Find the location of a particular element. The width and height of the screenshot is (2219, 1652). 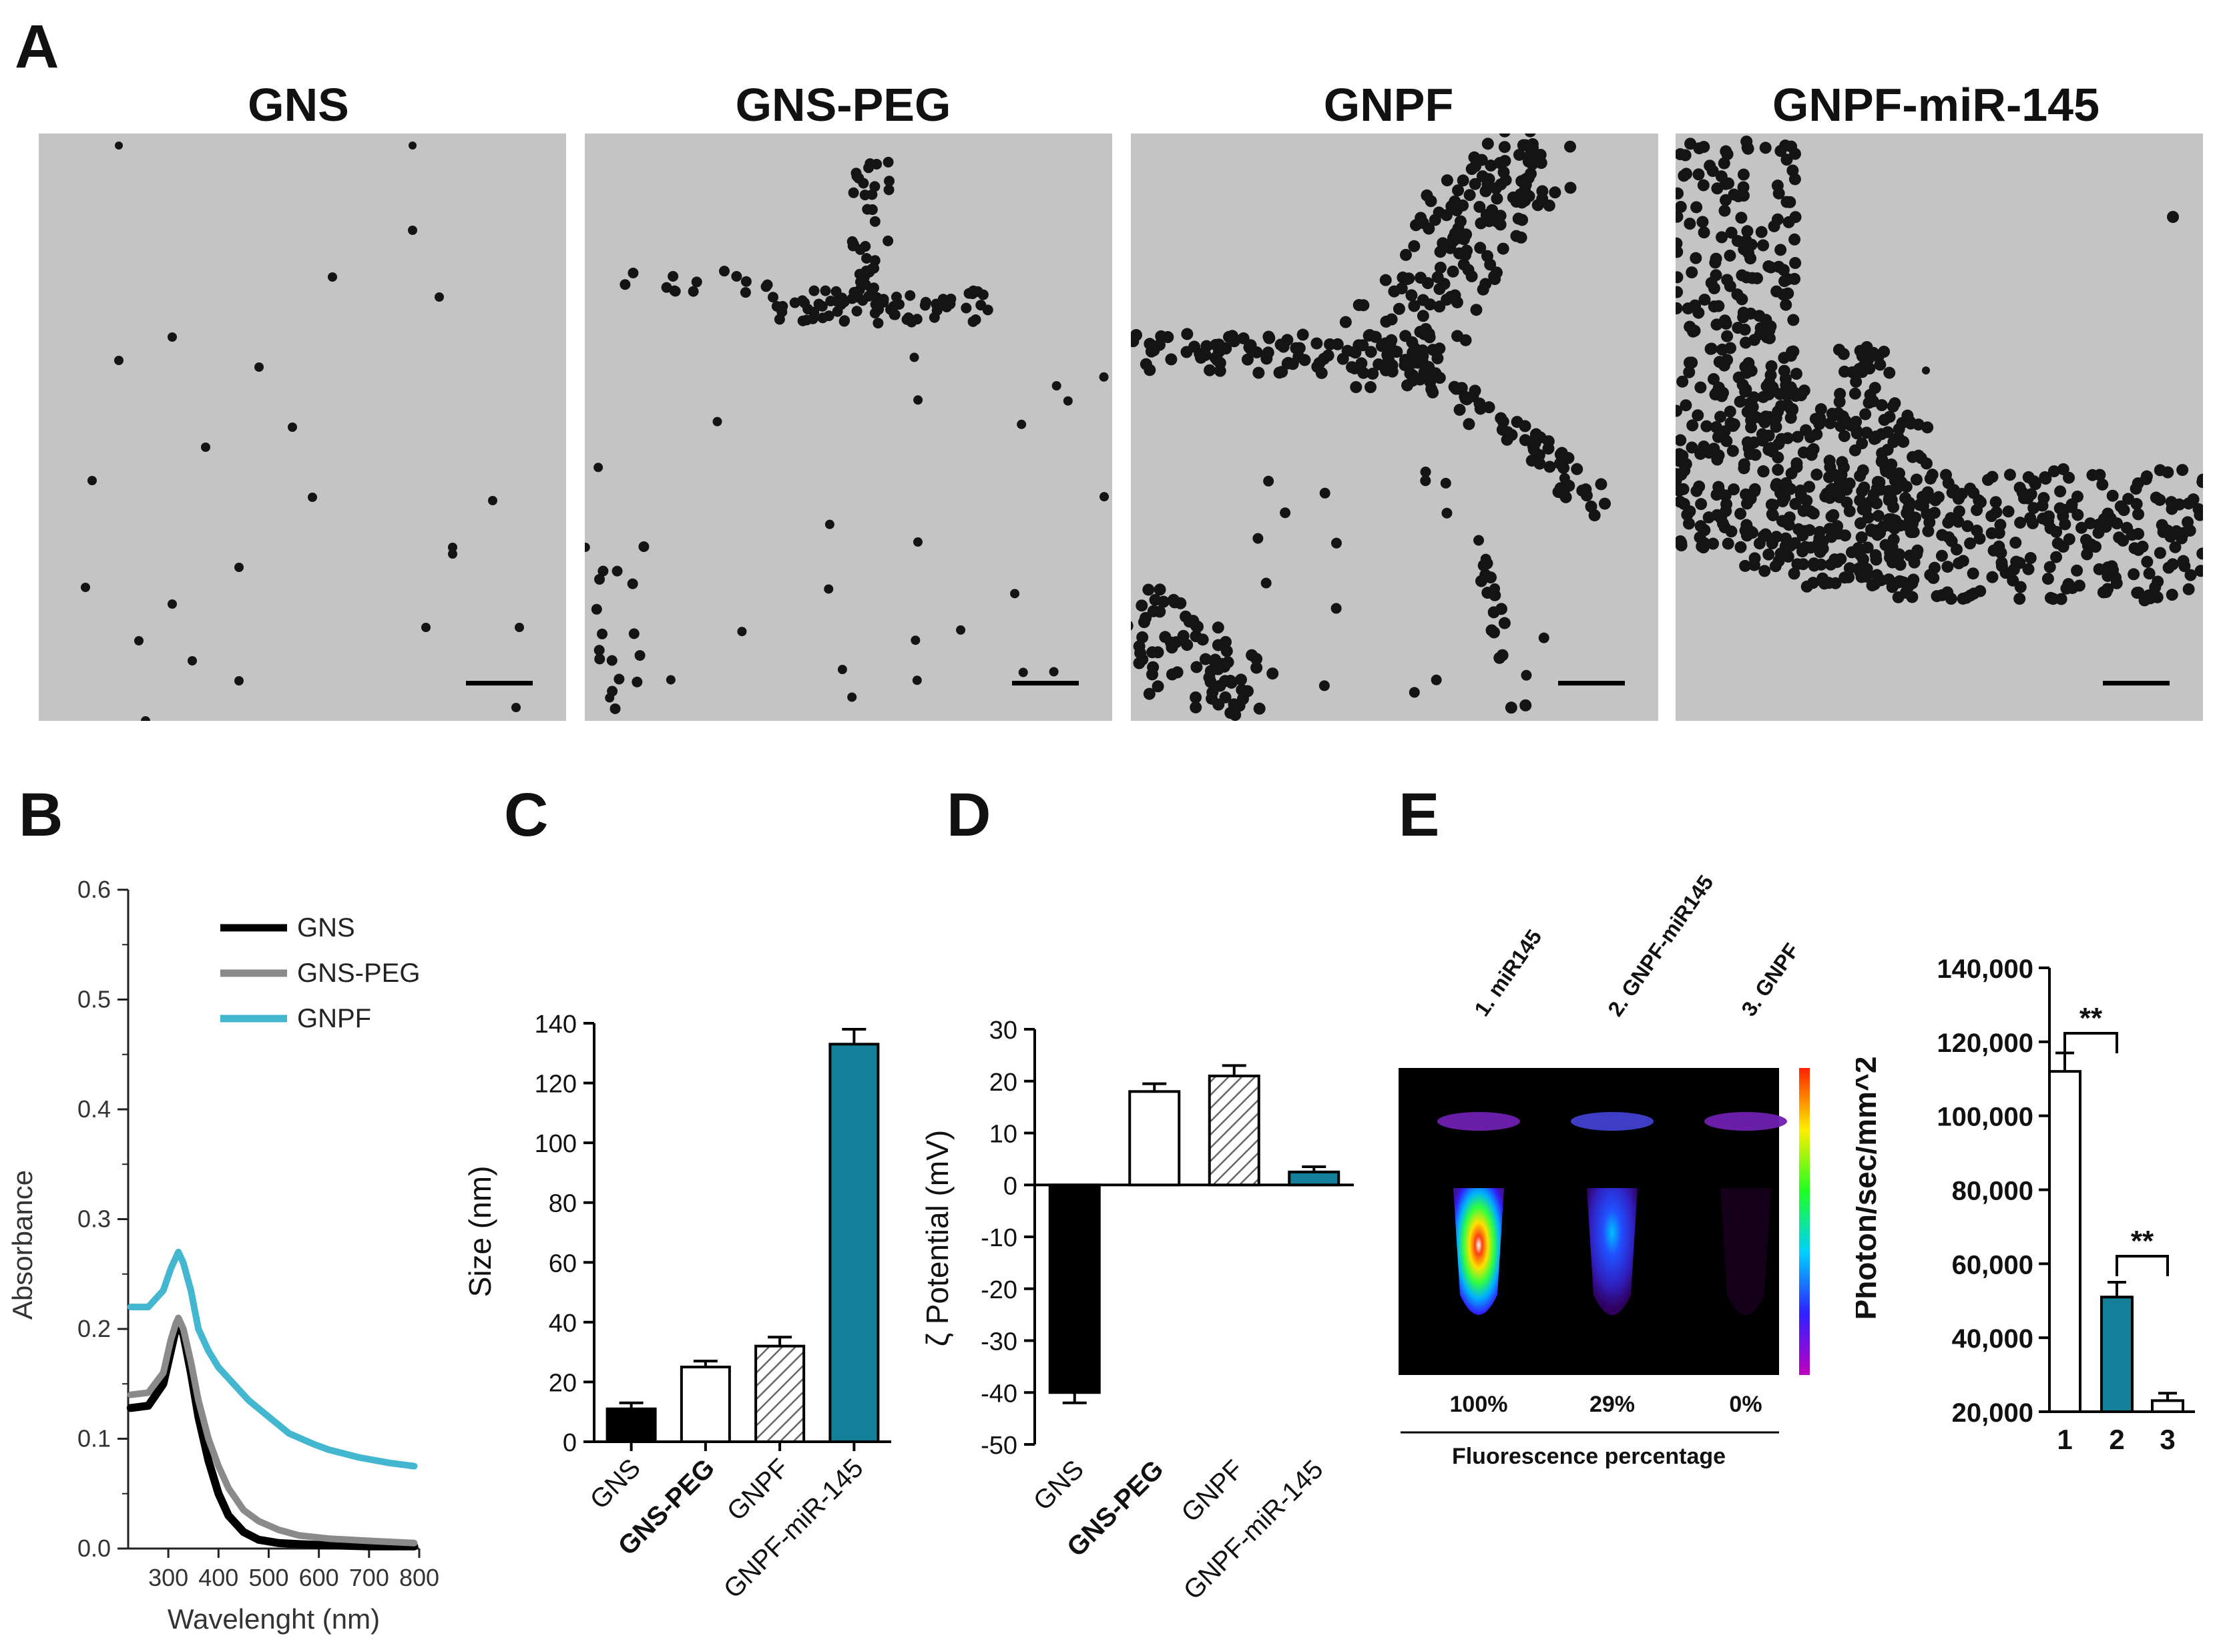

fluorescence-caption: Fluorescence percentage is located at coordinates (1589, 1456).